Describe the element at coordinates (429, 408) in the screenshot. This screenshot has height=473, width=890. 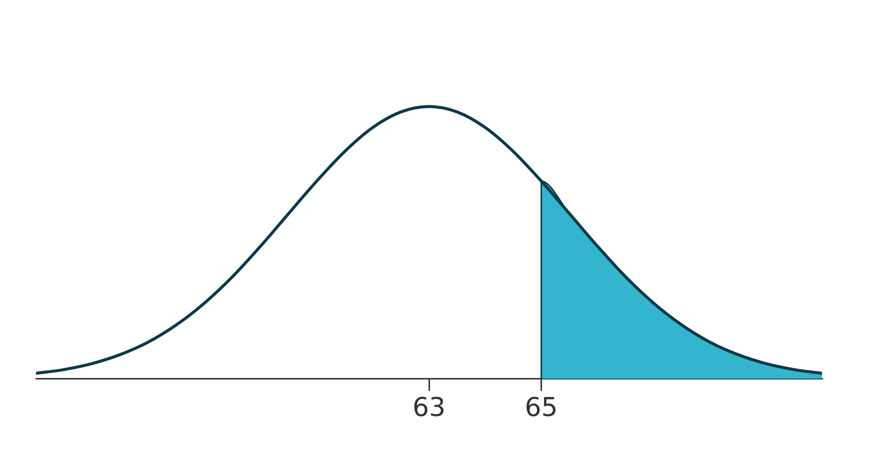
I see `x-tick-label: 63` at that location.